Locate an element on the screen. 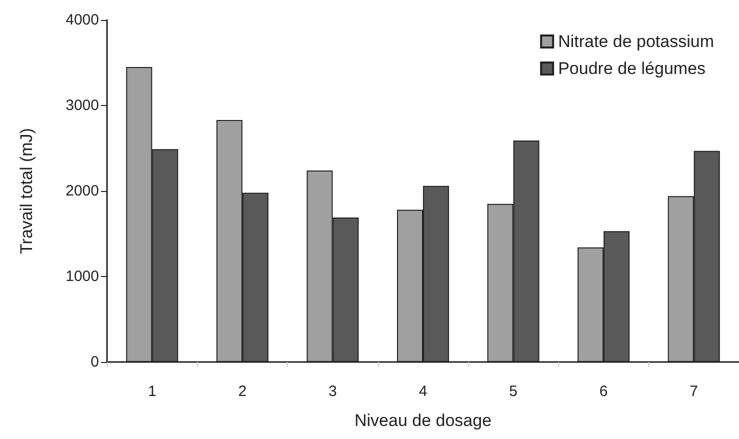 This screenshot has width=739, height=439. x-tick-label: 1 is located at coordinates (152, 391).